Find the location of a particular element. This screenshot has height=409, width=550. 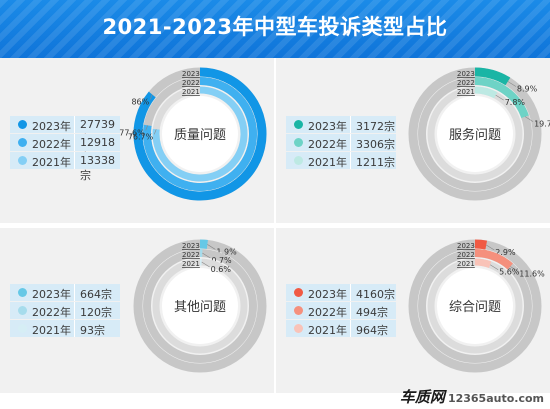

percent-label: 19.7% is located at coordinates (542, 124).